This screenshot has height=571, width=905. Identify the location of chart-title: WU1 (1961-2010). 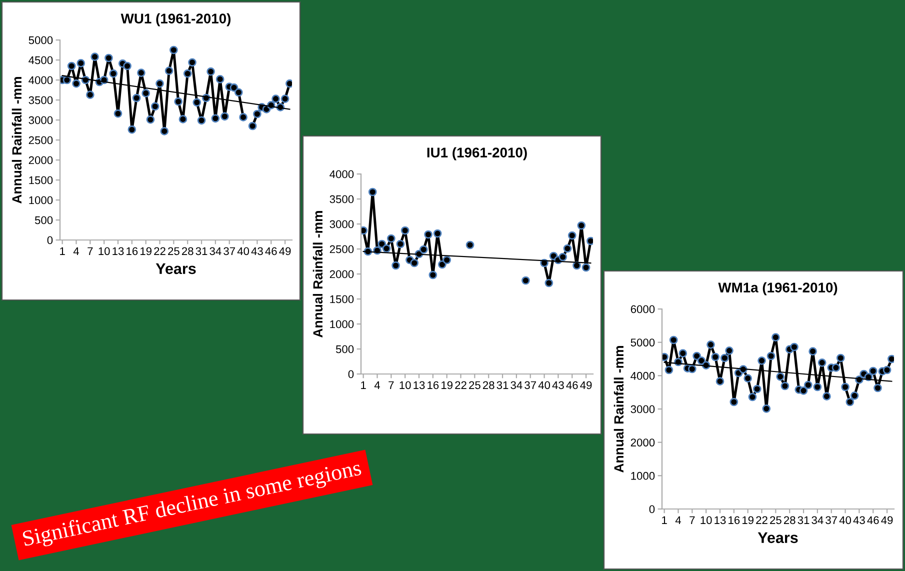
(175, 19).